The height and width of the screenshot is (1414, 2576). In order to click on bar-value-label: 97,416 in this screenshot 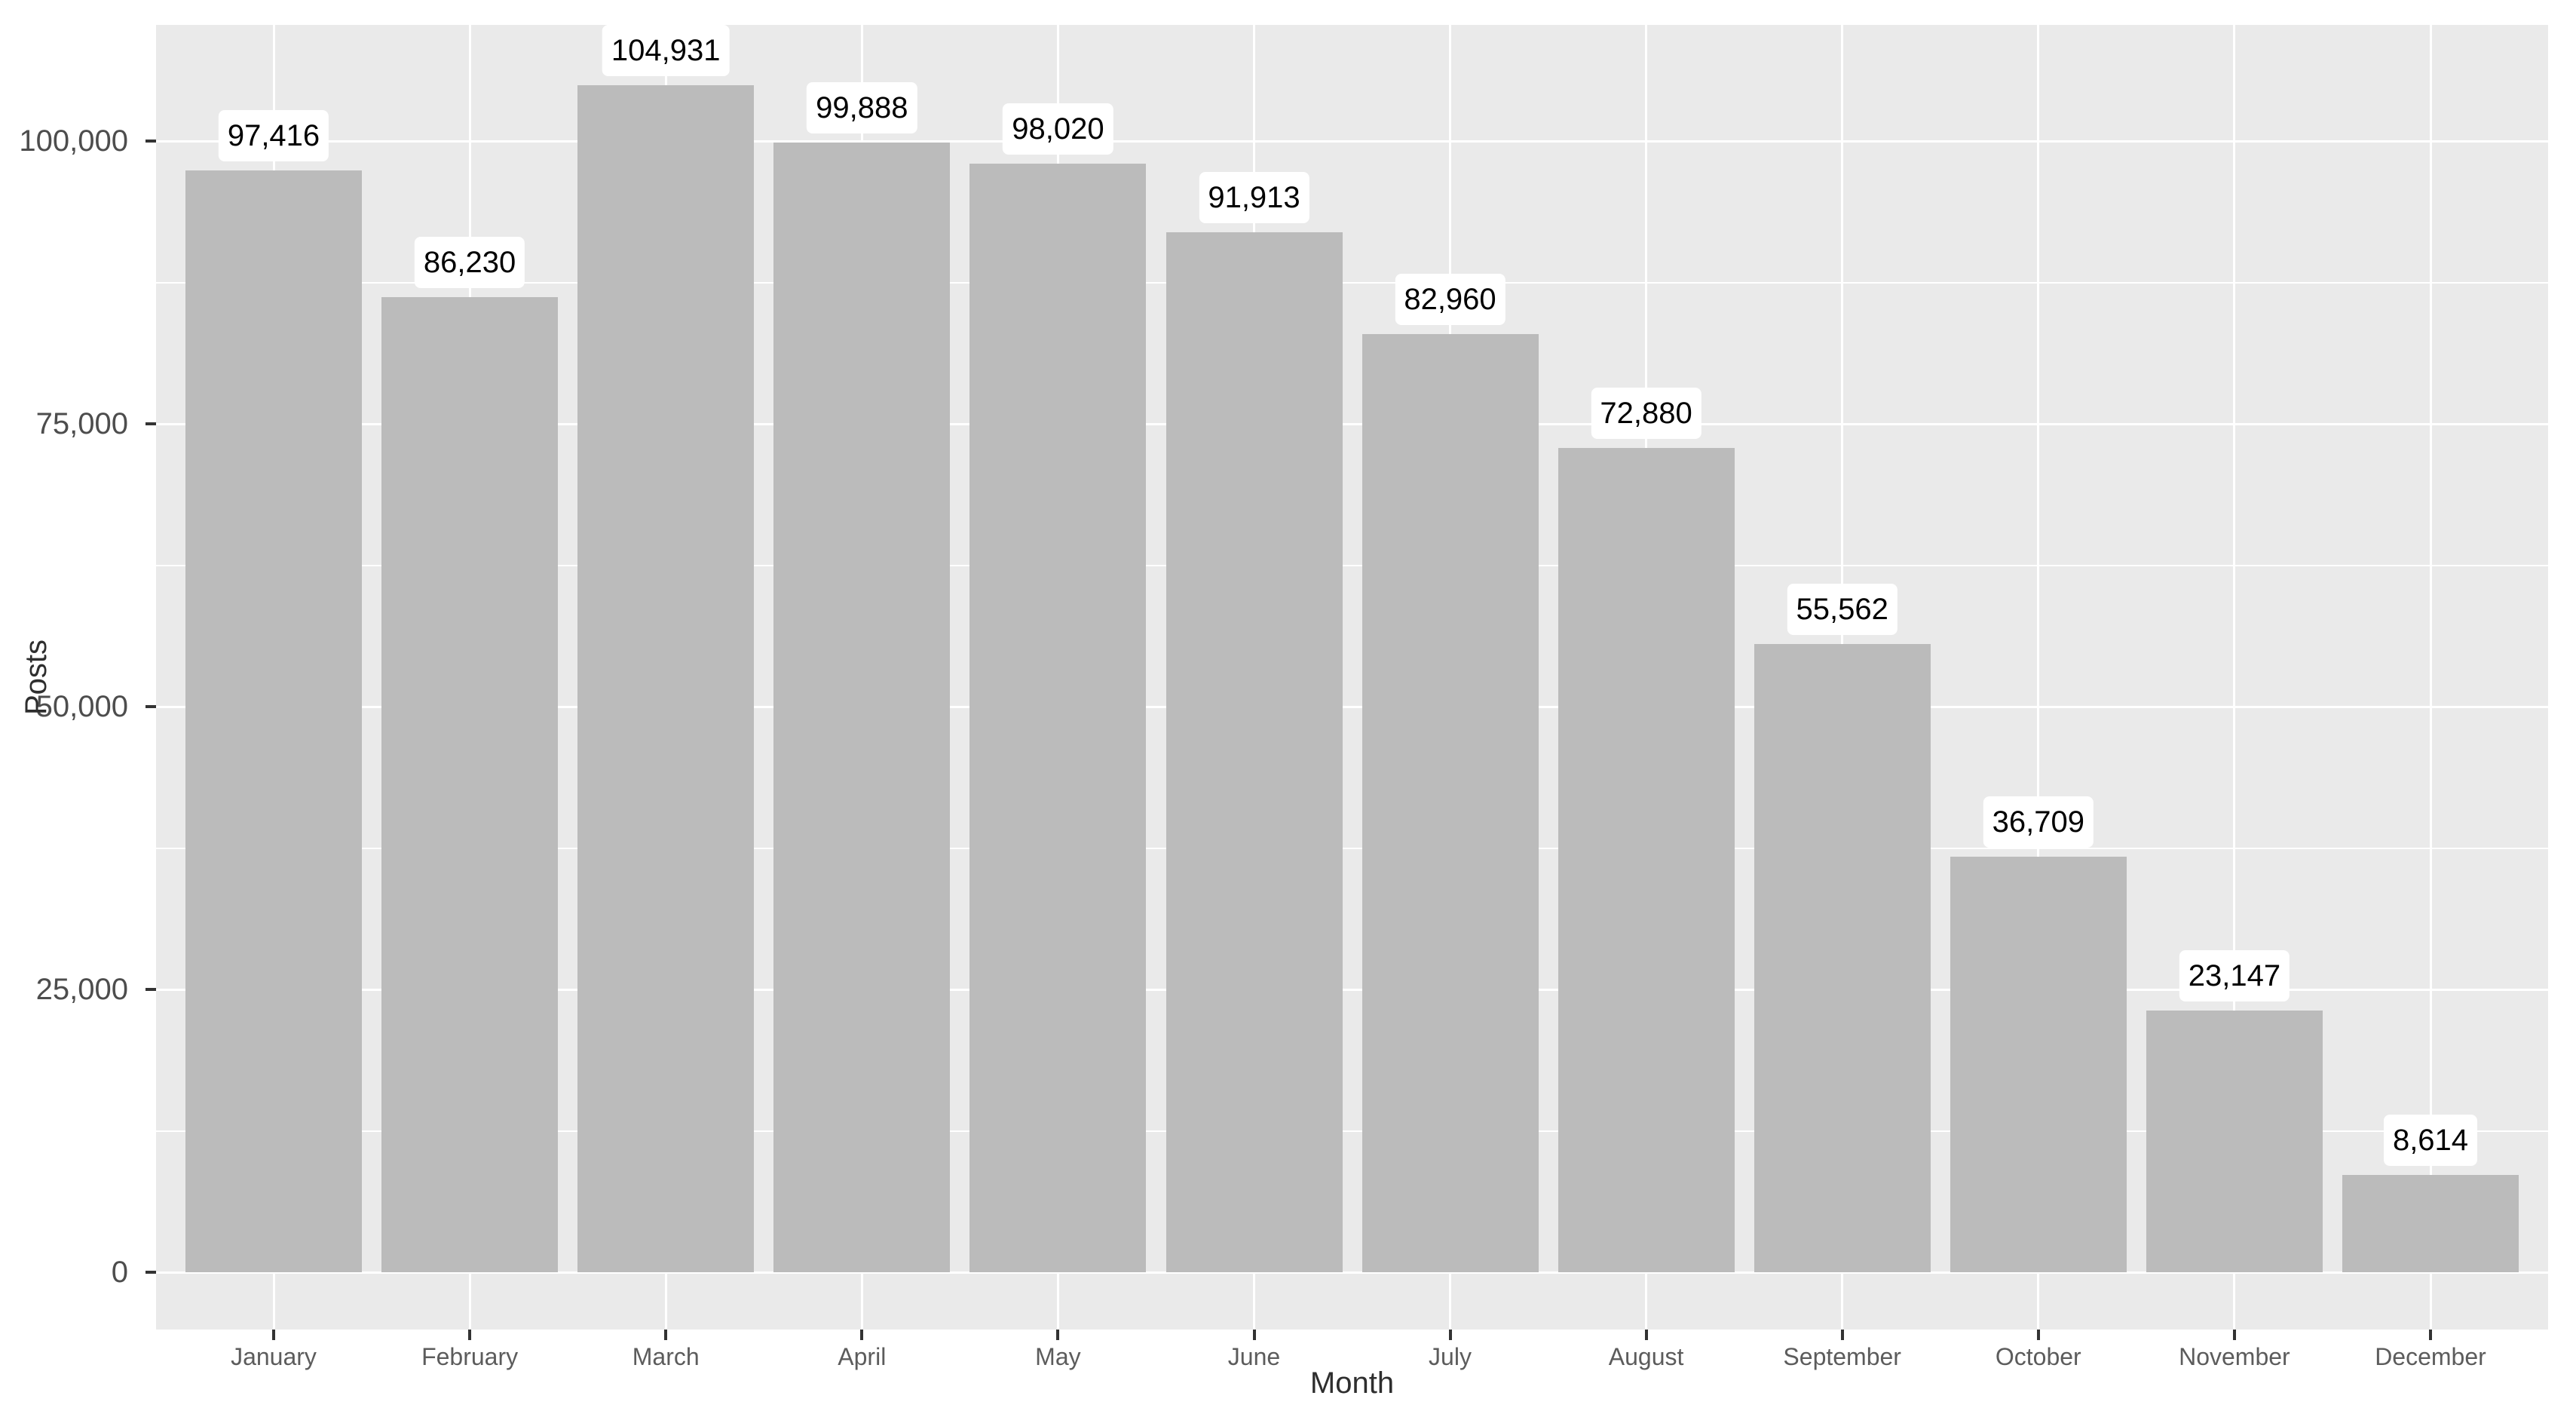, I will do `click(273, 135)`.